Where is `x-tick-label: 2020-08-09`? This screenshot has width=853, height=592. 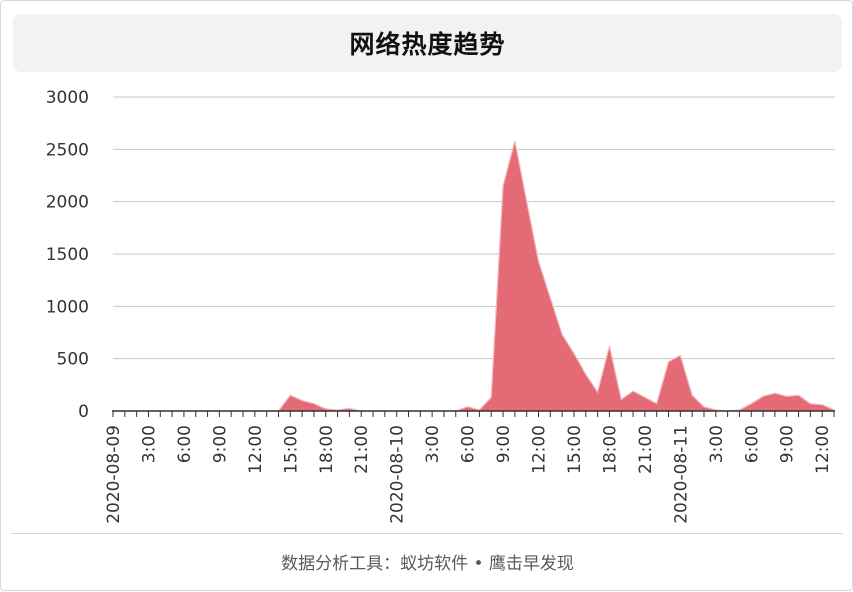 x-tick-label: 2020-08-09 is located at coordinates (114, 474).